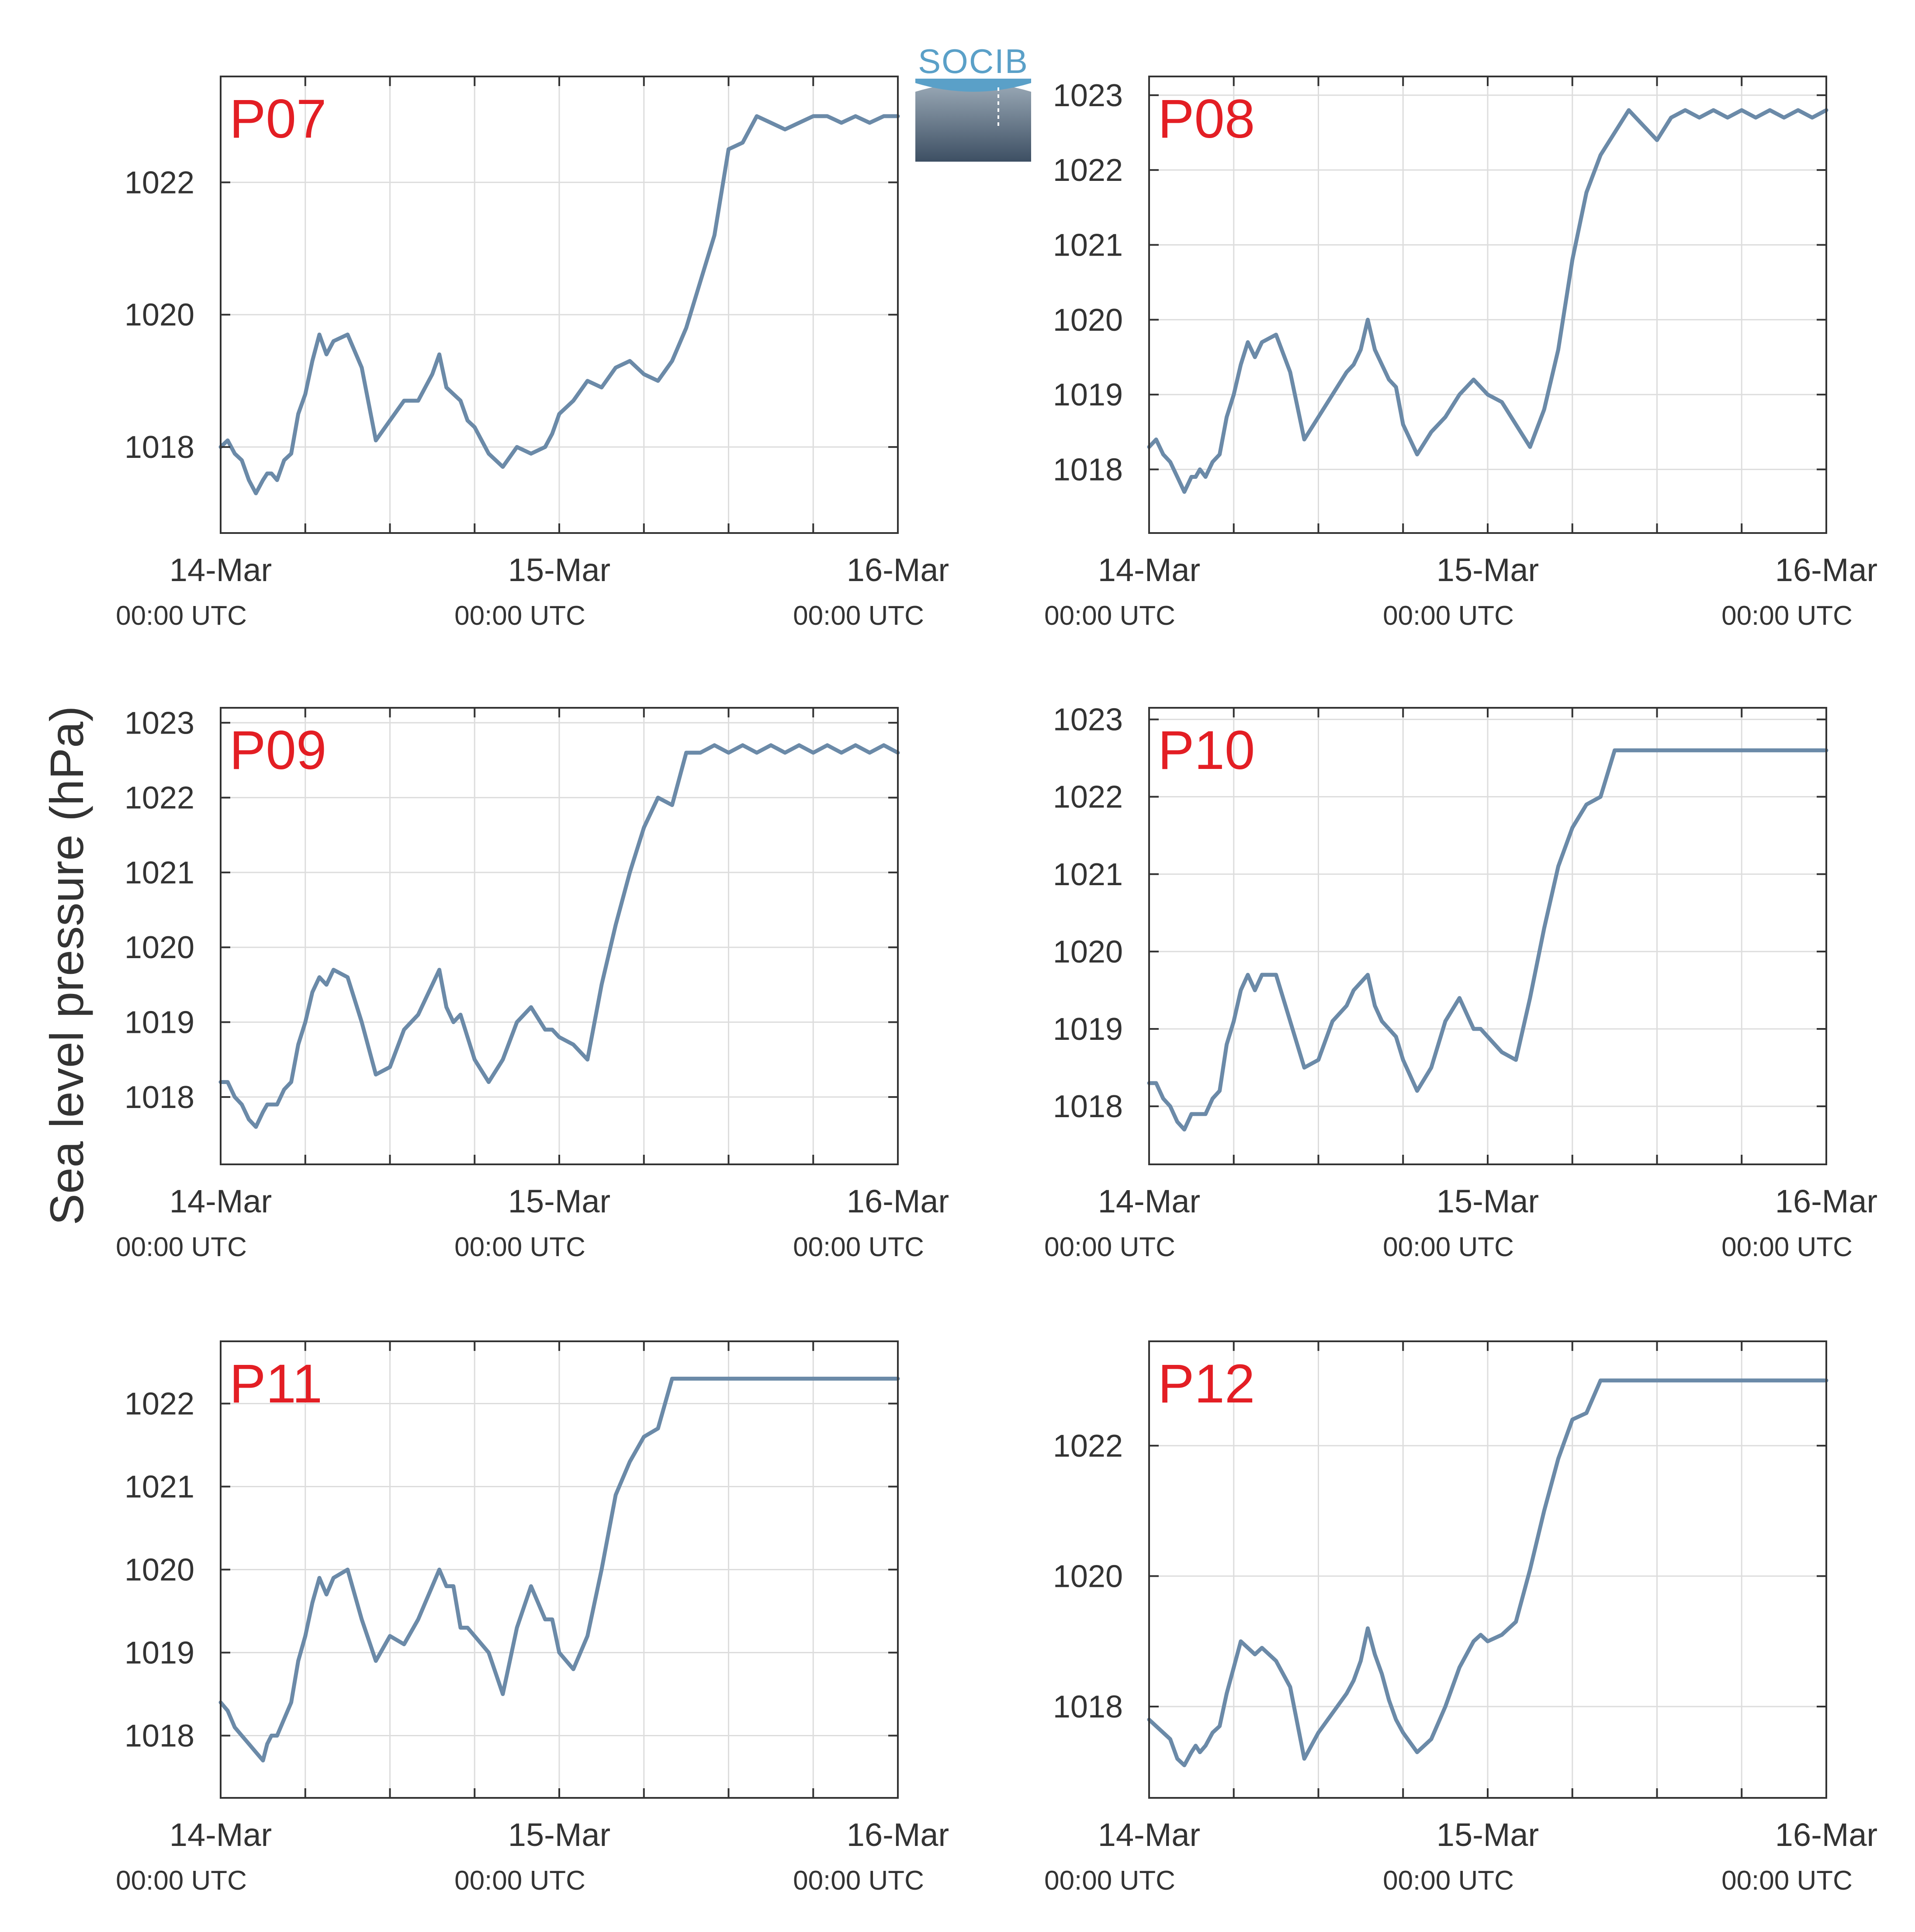  I want to click on logo-emblem, so click(973, 120).